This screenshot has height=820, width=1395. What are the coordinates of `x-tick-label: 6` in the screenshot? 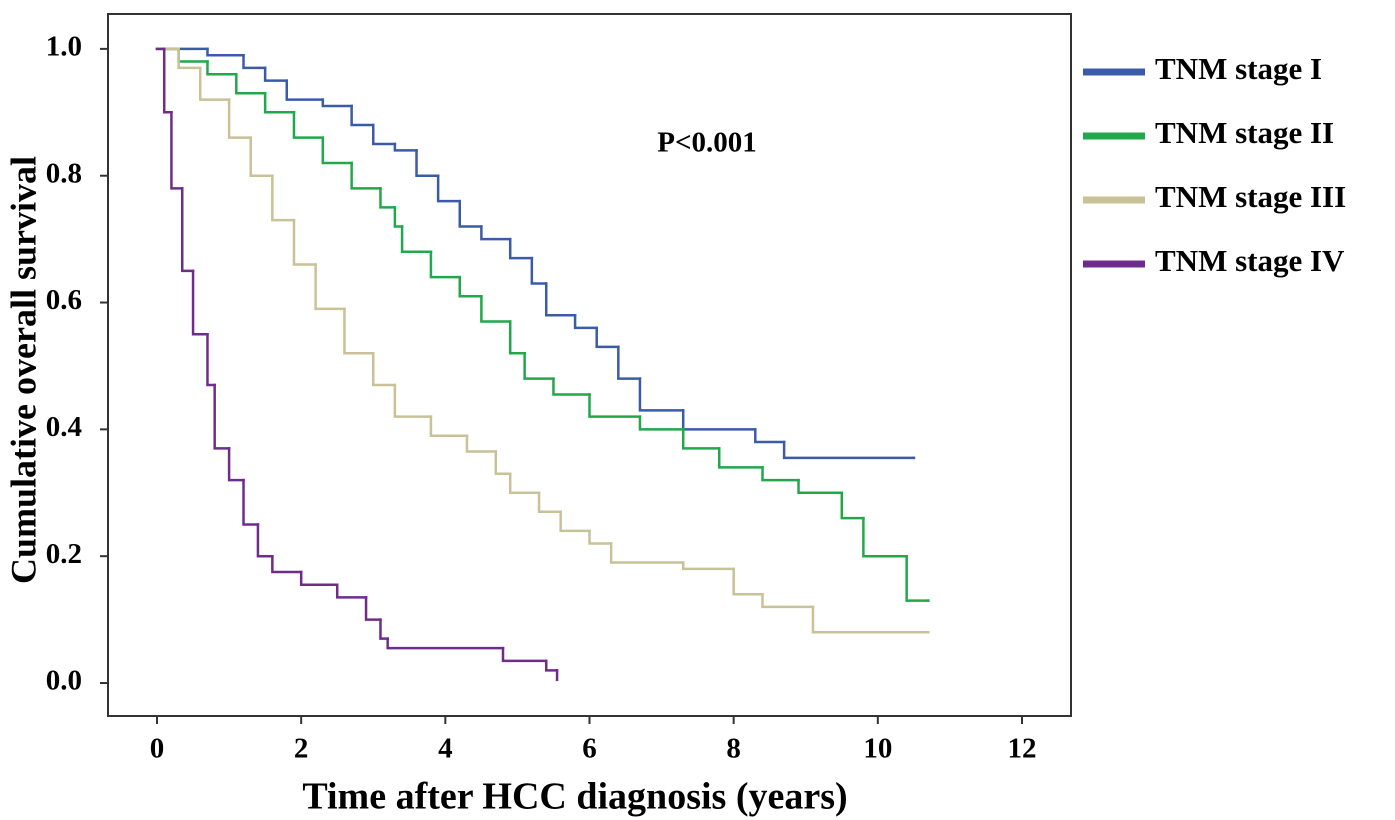 It's located at (589, 749).